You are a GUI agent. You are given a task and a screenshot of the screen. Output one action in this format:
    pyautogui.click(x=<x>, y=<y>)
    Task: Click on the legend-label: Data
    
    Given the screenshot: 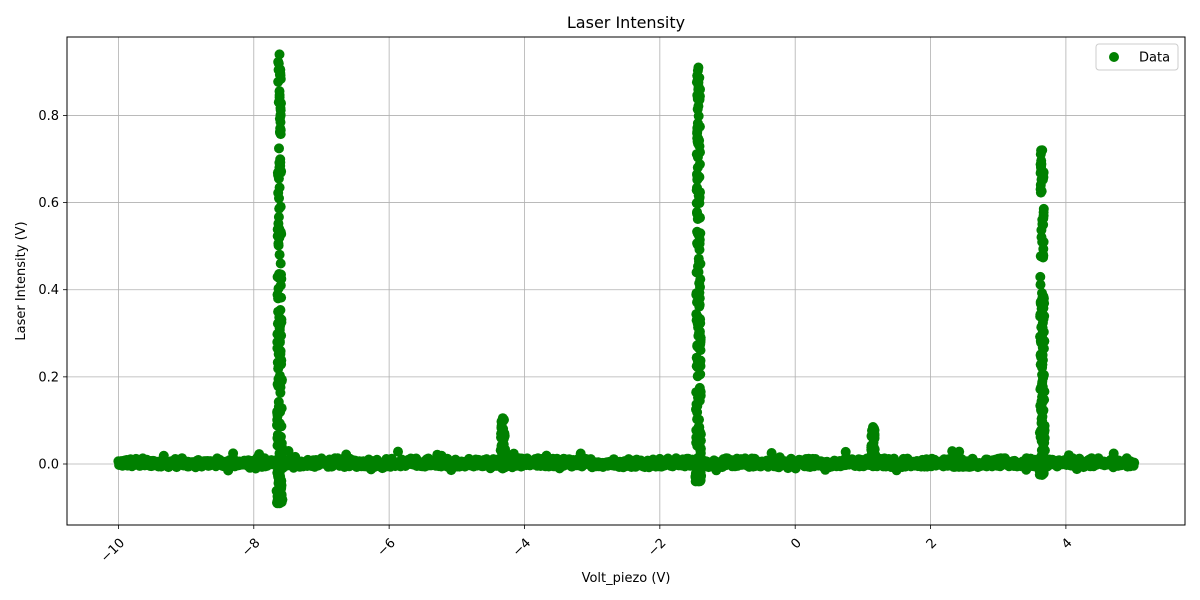 What is the action you would take?
    pyautogui.click(x=1154, y=58)
    